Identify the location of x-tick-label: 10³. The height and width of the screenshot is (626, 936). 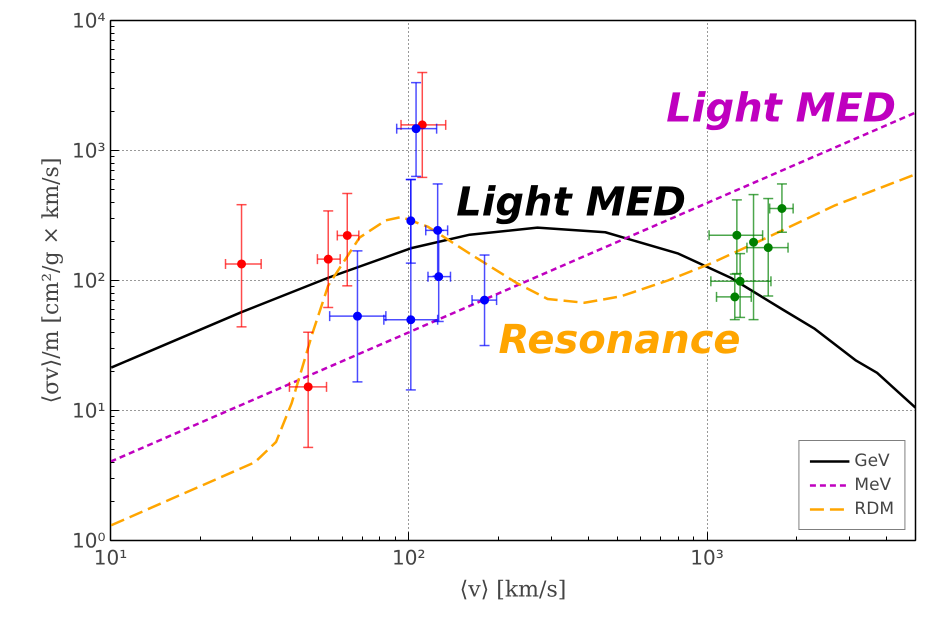
(707, 558).